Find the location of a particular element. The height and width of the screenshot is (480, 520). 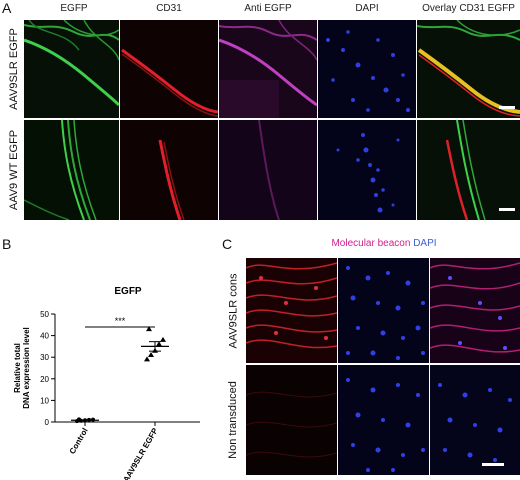

x-tick-label: Control is located at coordinates (79, 441).